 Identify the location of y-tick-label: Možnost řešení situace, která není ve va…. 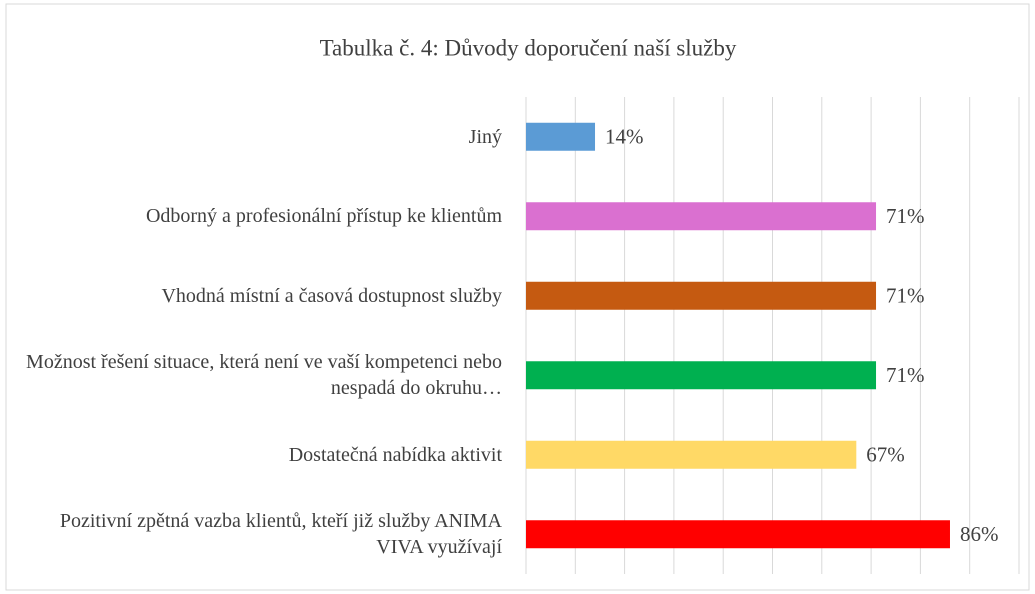
(264, 375).